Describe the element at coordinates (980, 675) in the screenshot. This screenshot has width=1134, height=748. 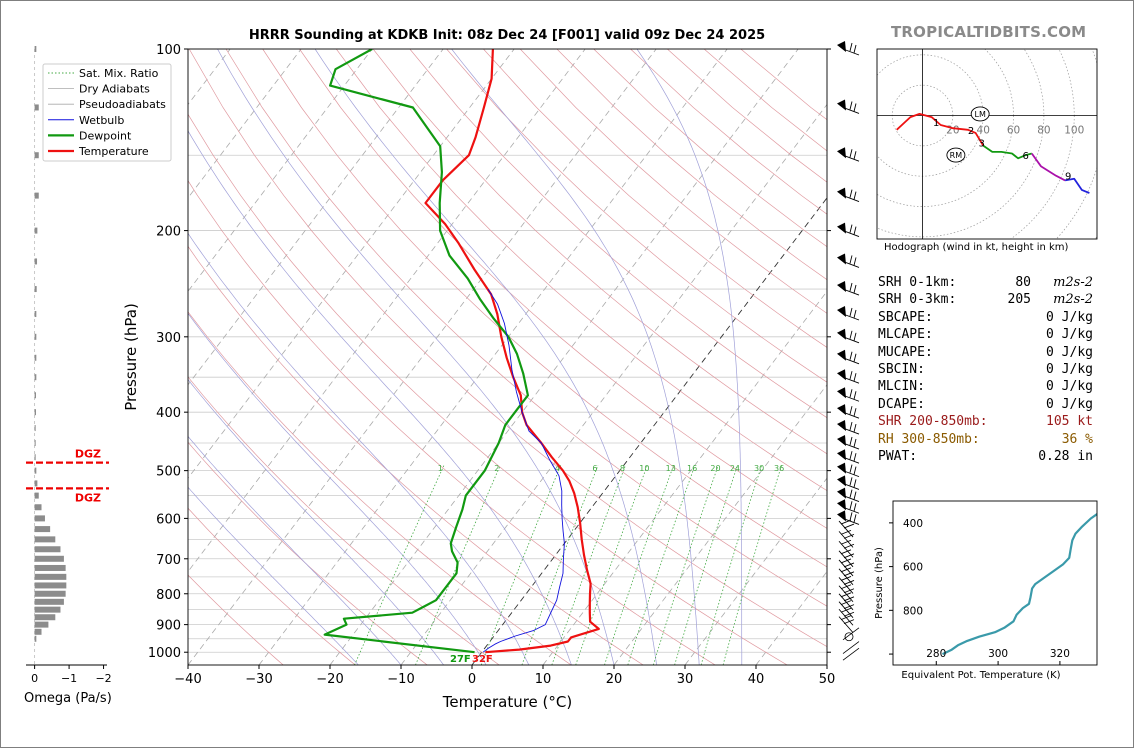
I see `eqpt-x-axis-label: Equivalent Pot. Temperature (K)` at that location.